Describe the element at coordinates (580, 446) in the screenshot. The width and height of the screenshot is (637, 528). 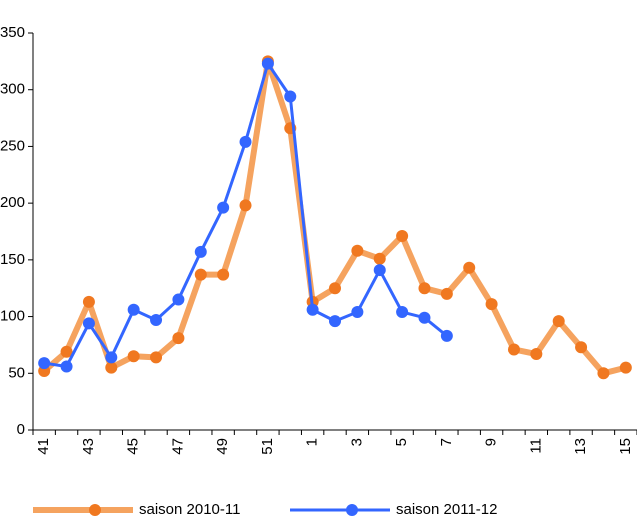
I see `x-tick-label: 13` at that location.